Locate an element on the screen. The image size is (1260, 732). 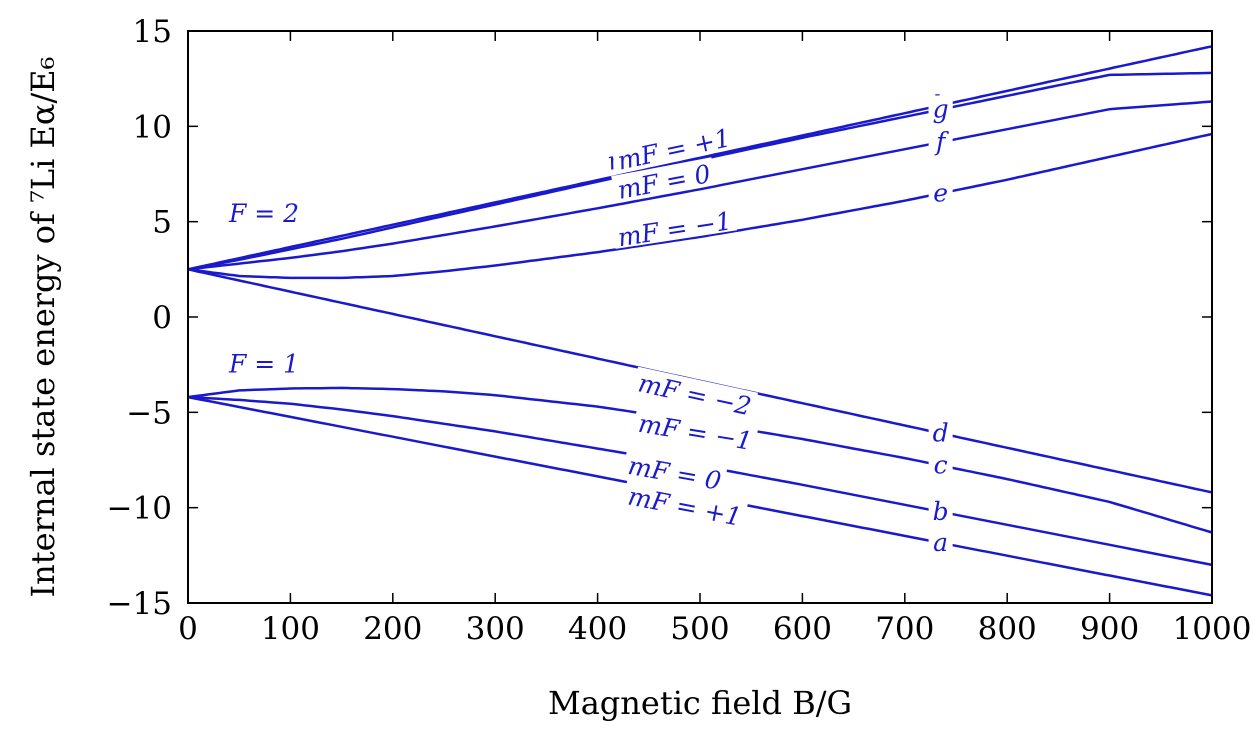
x-tick-label: 200 is located at coordinates (392, 629).